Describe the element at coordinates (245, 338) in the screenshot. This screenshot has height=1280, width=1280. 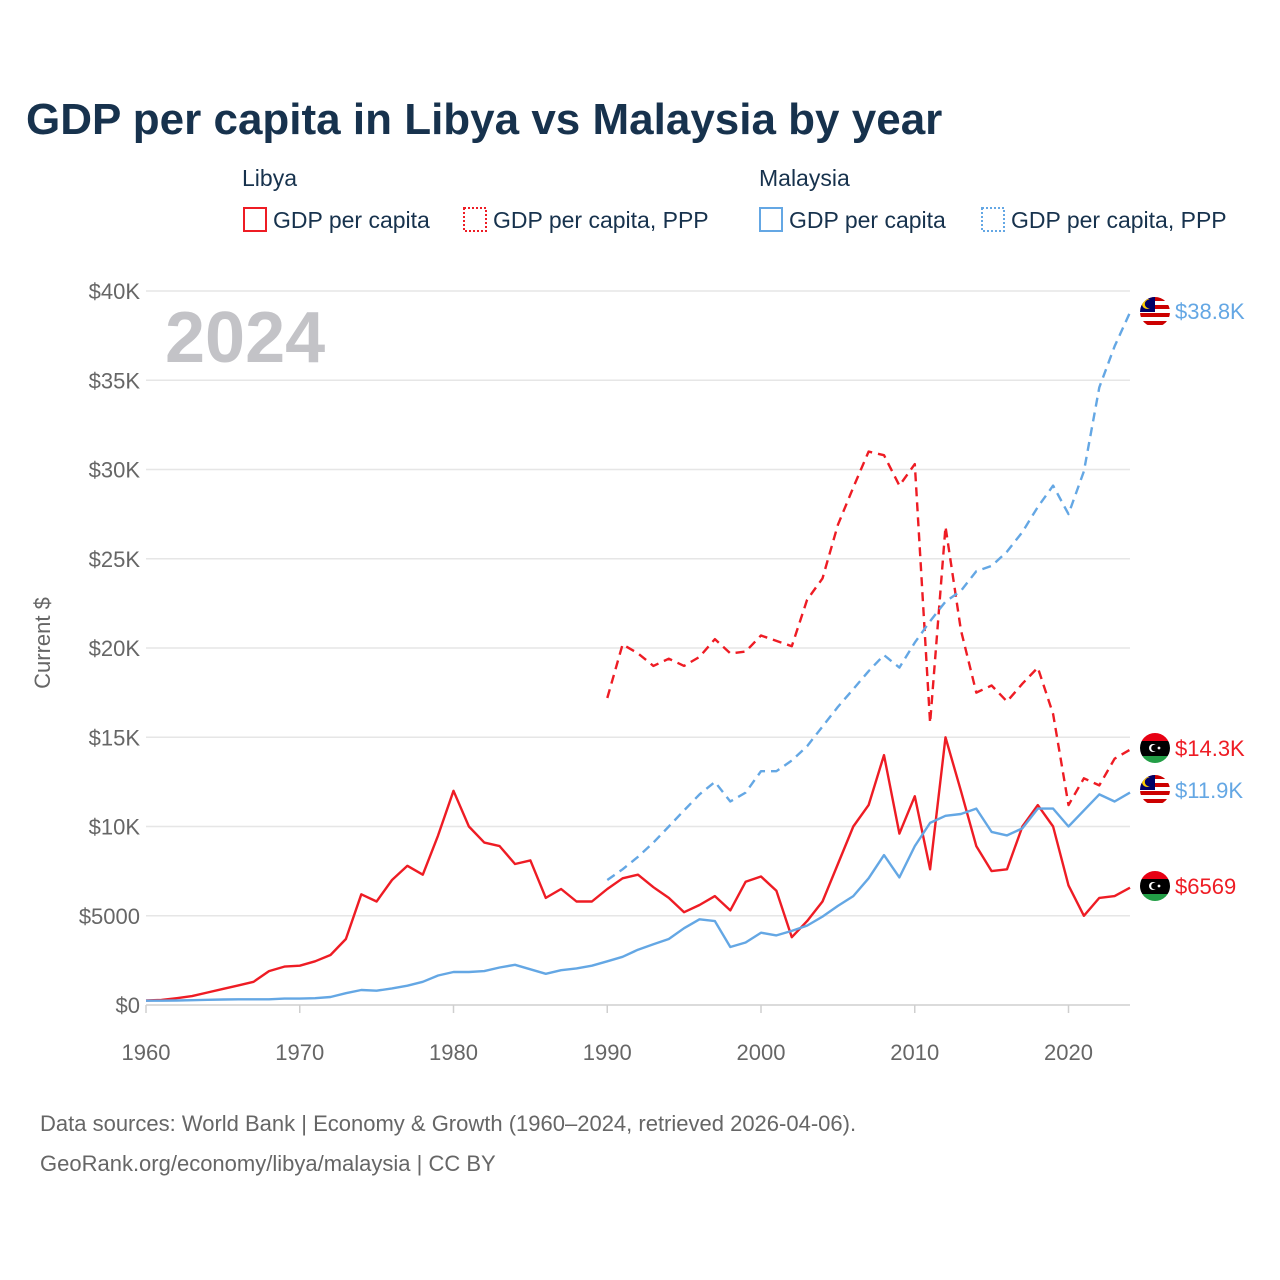
I see `year-watermark: 2024` at that location.